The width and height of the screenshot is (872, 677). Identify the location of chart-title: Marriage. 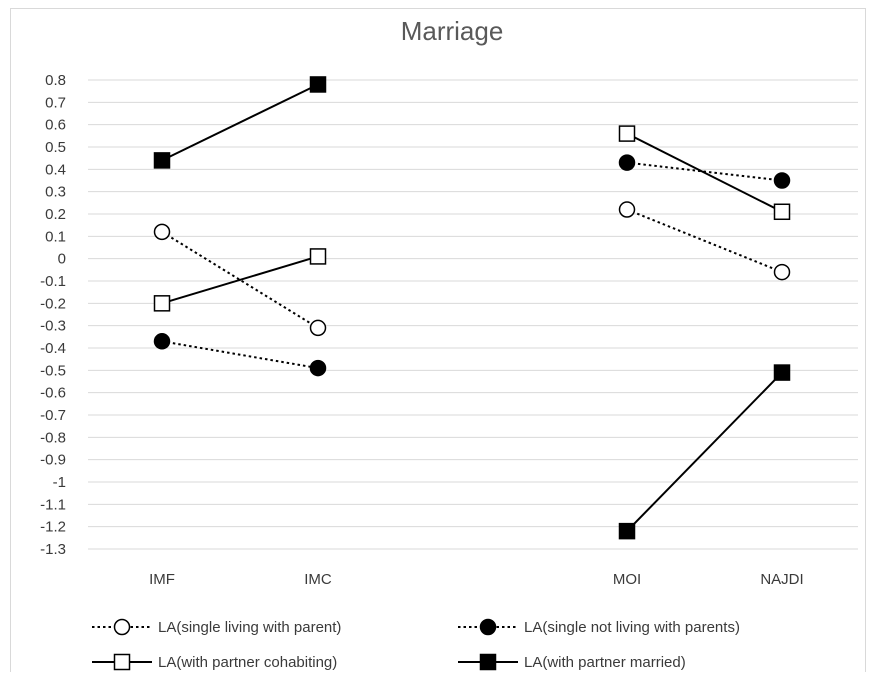
(452, 31).